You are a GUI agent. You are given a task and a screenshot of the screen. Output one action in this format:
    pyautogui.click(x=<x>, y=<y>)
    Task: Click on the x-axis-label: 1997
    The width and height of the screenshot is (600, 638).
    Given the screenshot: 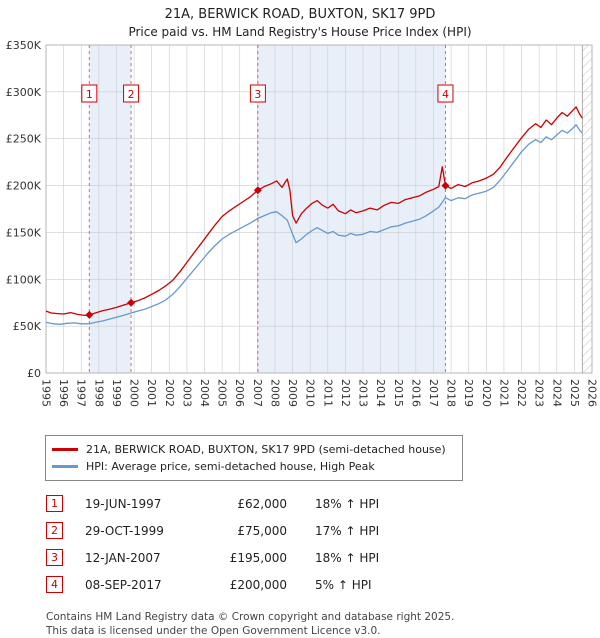 What is the action you would take?
    pyautogui.click(x=81, y=393)
    